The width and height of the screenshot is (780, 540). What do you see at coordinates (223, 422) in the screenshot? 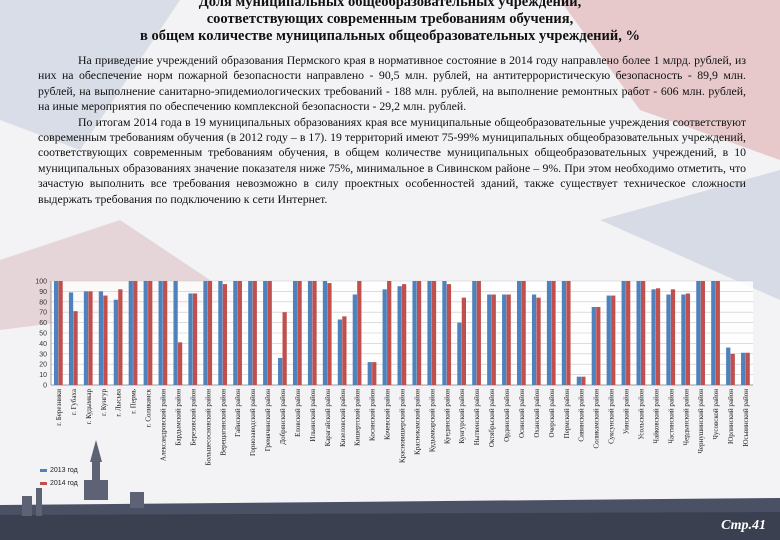
I see `x-tick-label: Верещагинский район` at bounding box center [223, 422].